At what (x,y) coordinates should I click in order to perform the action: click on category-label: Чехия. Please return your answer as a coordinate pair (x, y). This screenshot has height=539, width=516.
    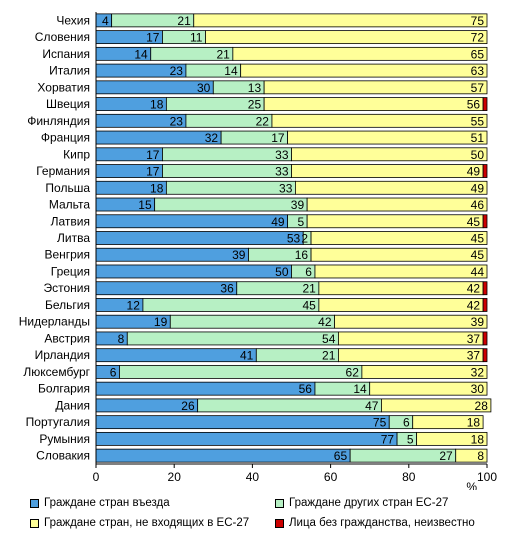
    Looking at the image, I should click on (73, 20).